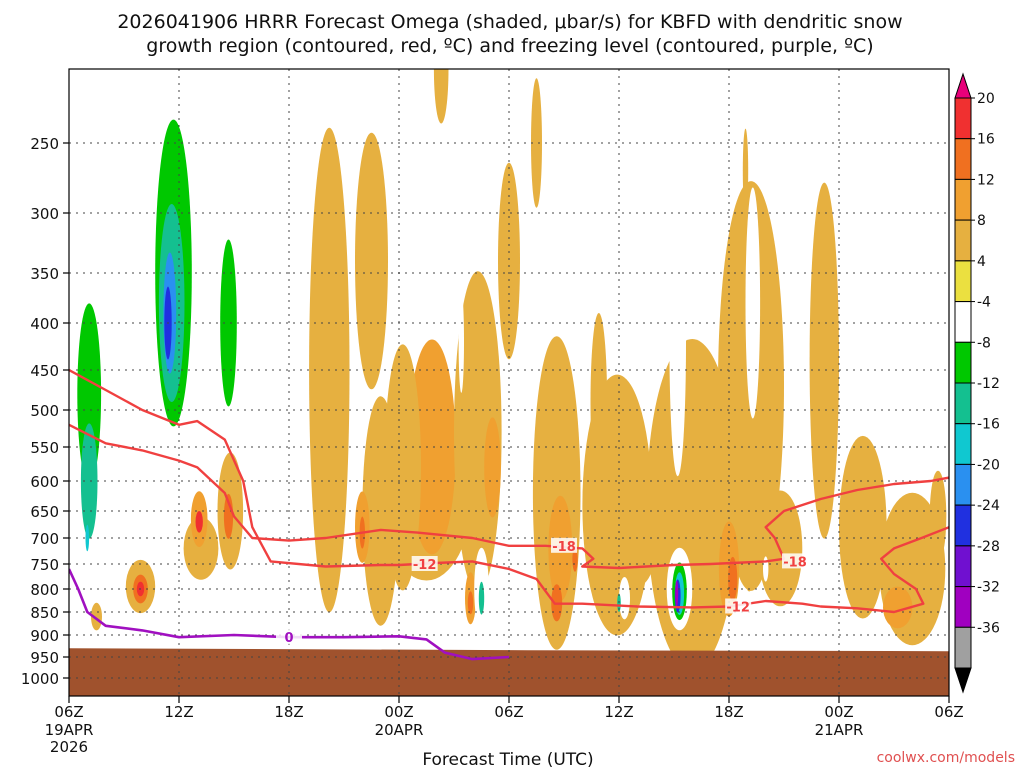  I want to click on freezing-level-contour, so click(289, 614).